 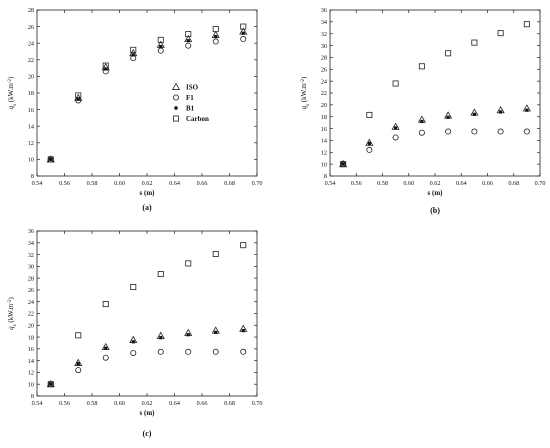 What do you see at coordinates (408, 183) in the screenshot?
I see `x-tick-label: 0.60` at bounding box center [408, 183].